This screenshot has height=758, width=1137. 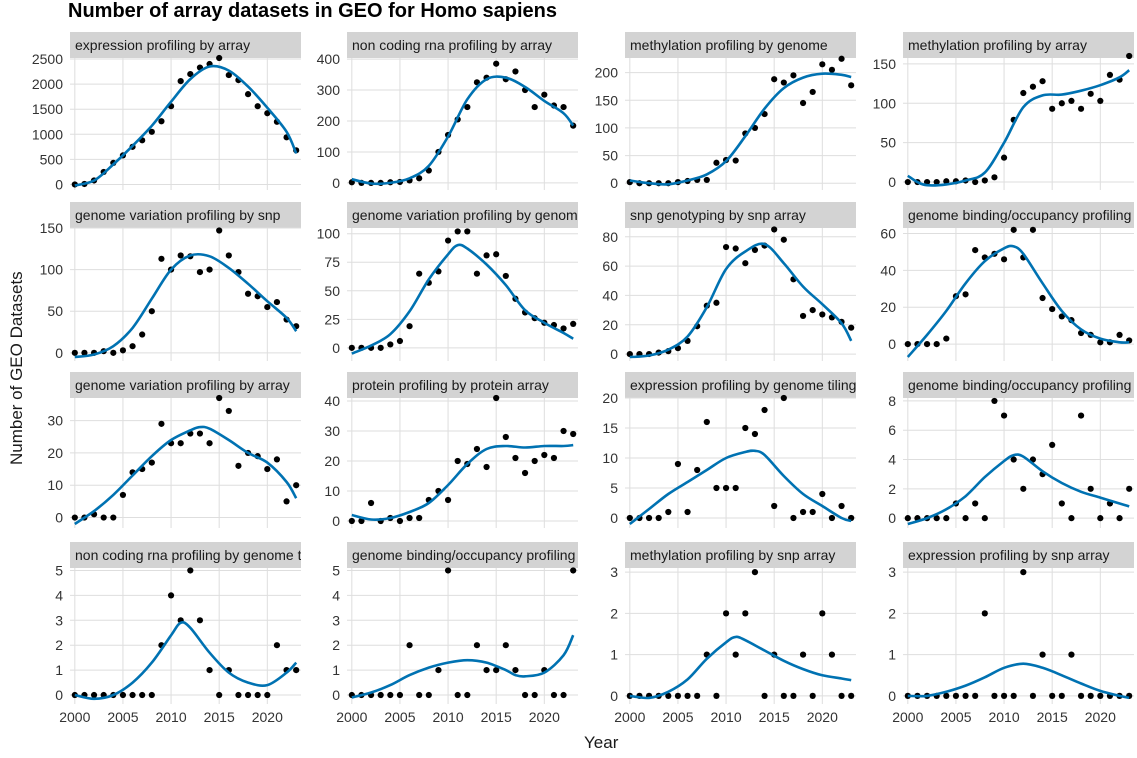 What do you see at coordinates (336, 570) in the screenshot?
I see `y-tick-label: 5` at bounding box center [336, 570].